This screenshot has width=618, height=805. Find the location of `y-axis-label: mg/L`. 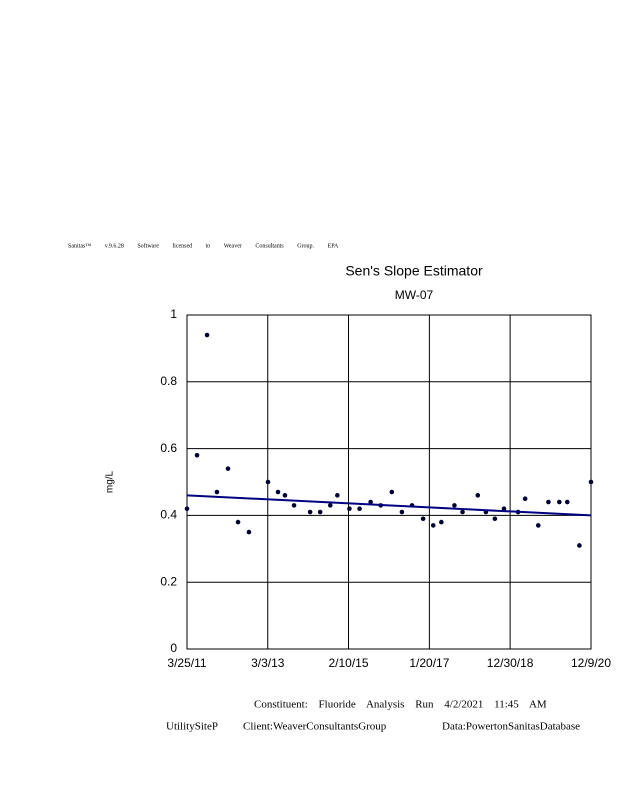

y-axis-label: mg/L is located at coordinates (110, 481).